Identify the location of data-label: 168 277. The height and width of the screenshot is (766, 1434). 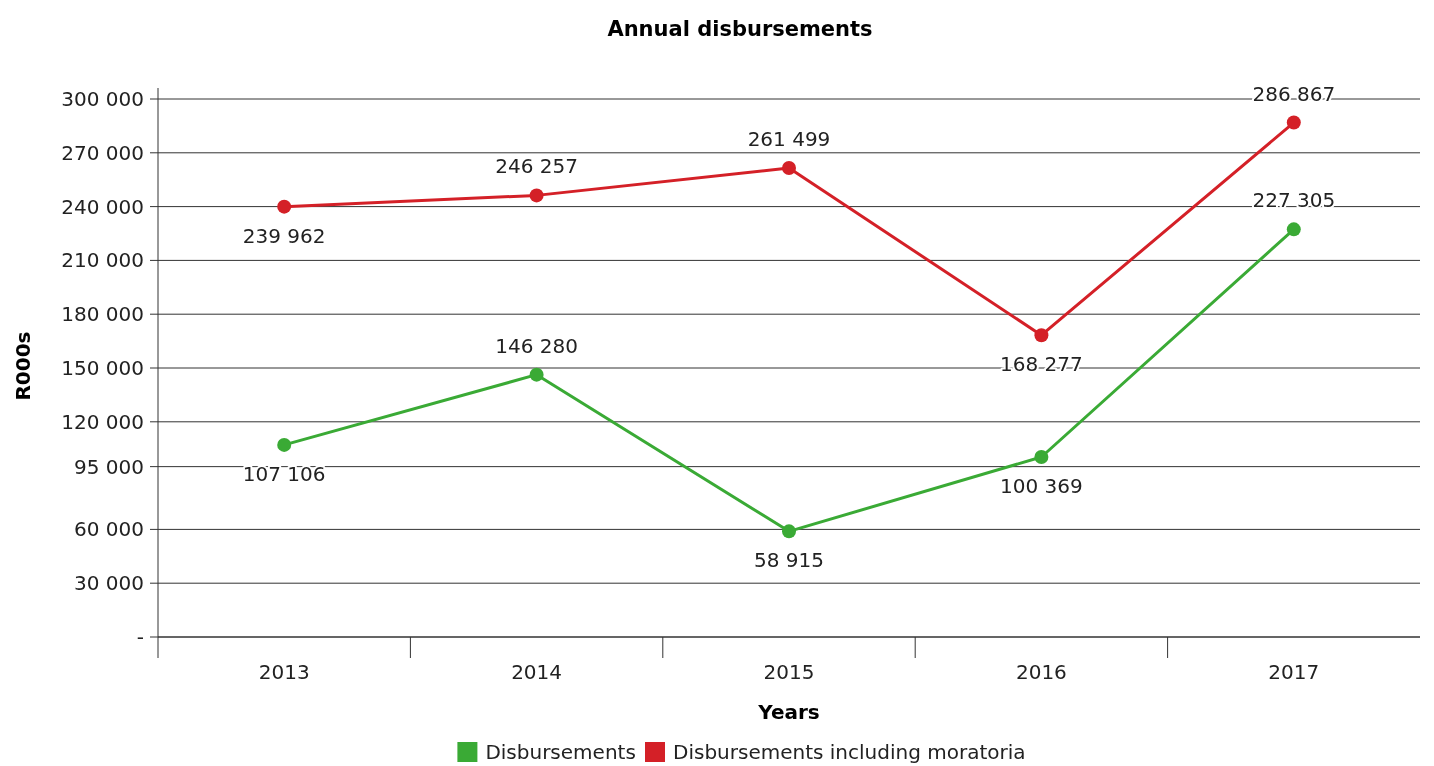
(1041, 364).